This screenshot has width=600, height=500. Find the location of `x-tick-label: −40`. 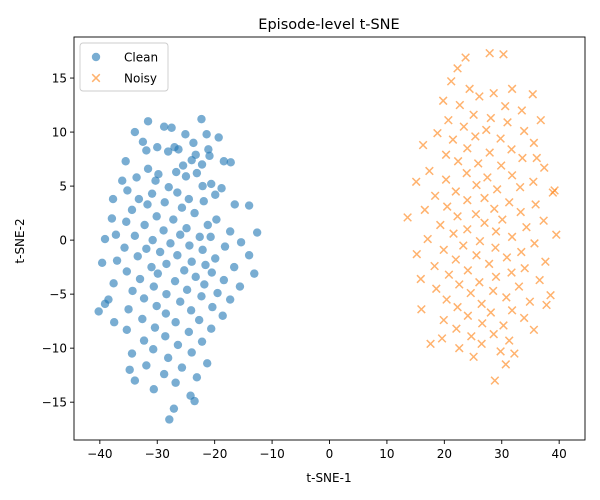

x-tick-label: −40 is located at coordinates (99, 454).